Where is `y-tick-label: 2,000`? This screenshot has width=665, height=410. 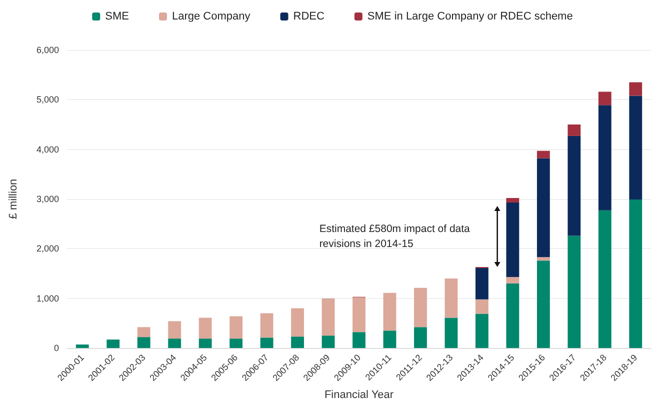
y-tick-label: 2,000 is located at coordinates (47, 249).